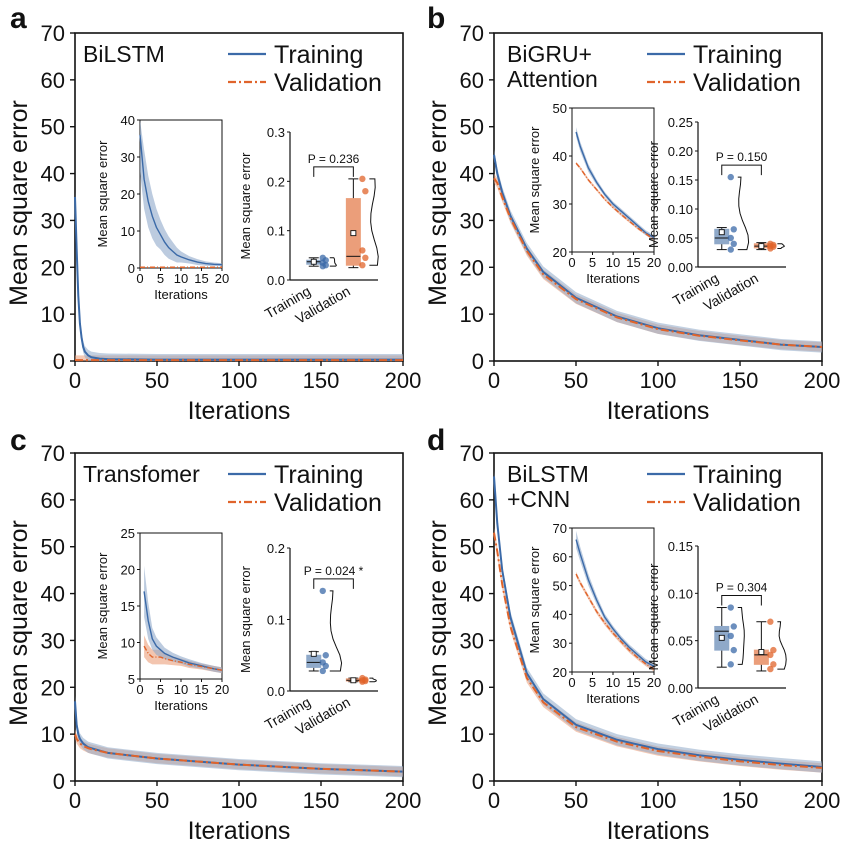 This screenshot has width=853, height=858. I want to click on inset-y-tick-label: 5, so click(131, 679).